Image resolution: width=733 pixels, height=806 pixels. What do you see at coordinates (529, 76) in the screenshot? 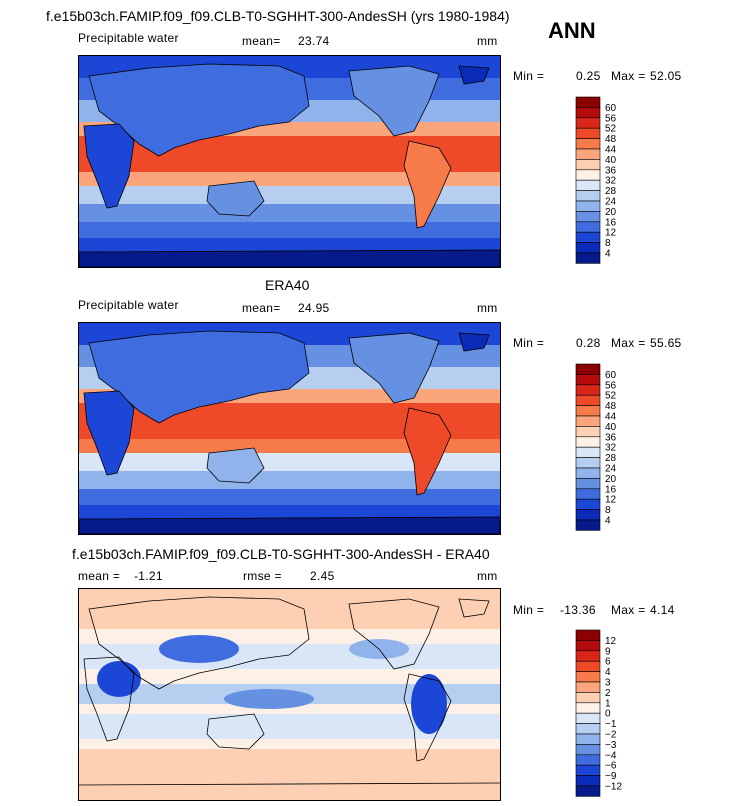
I see `panel1-min-label: Min =` at bounding box center [529, 76].